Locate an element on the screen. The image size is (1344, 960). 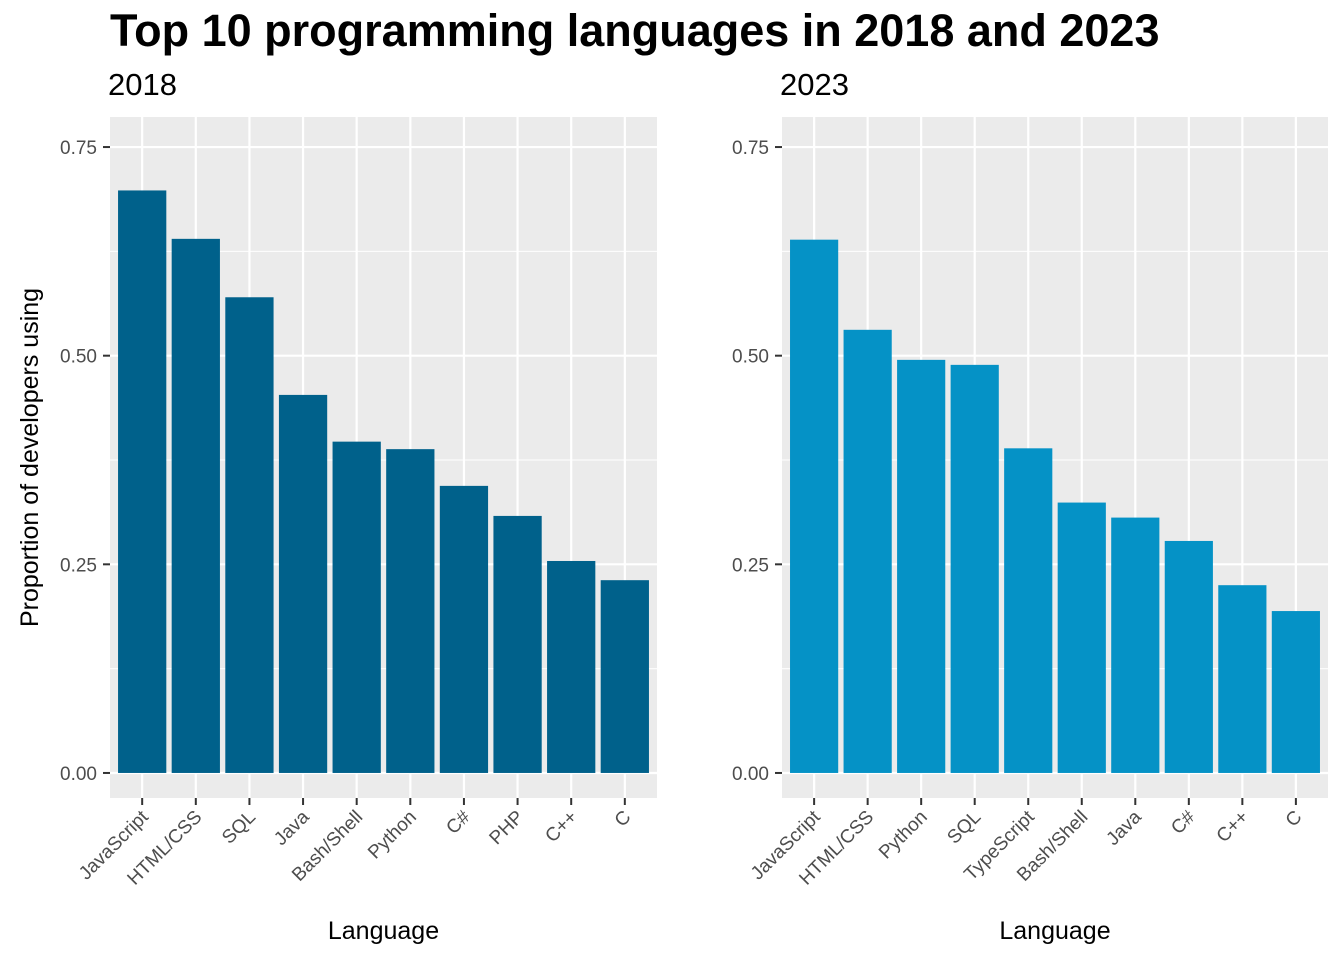
bar-php is located at coordinates (517, 644).